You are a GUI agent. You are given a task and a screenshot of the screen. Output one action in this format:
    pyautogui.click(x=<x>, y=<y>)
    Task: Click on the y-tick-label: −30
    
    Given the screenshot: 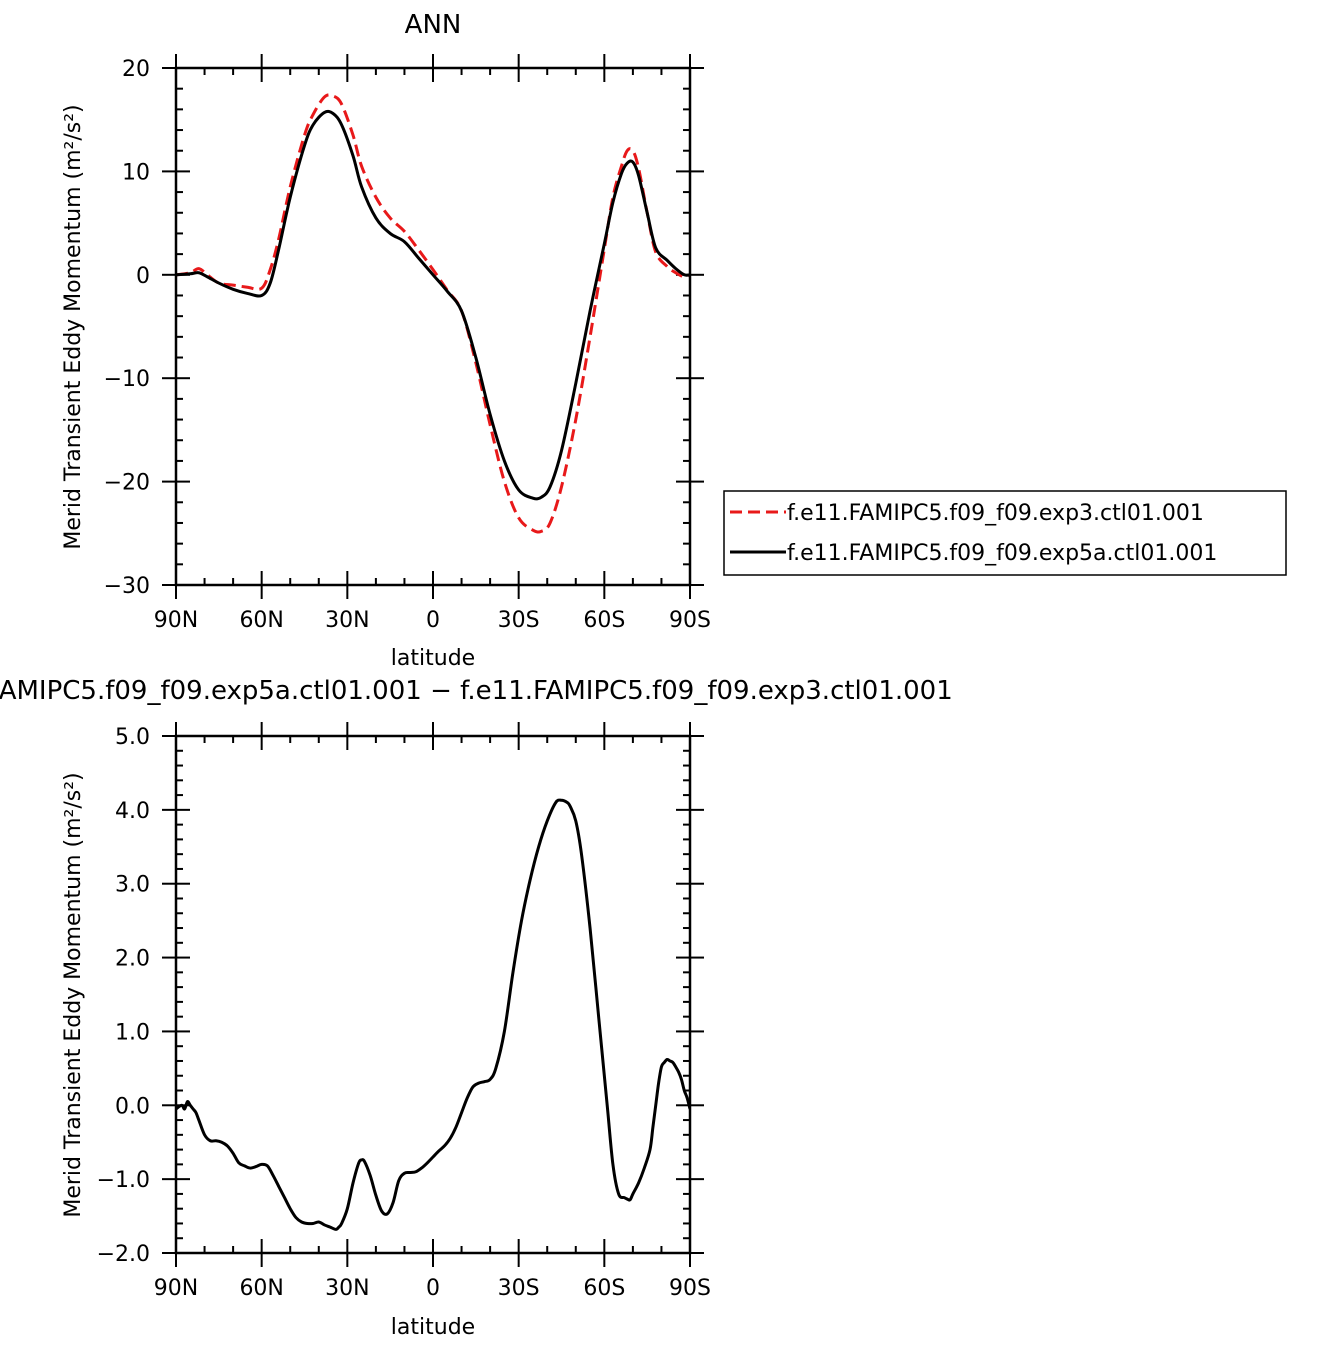 What is the action you would take?
    pyautogui.click(x=127, y=586)
    